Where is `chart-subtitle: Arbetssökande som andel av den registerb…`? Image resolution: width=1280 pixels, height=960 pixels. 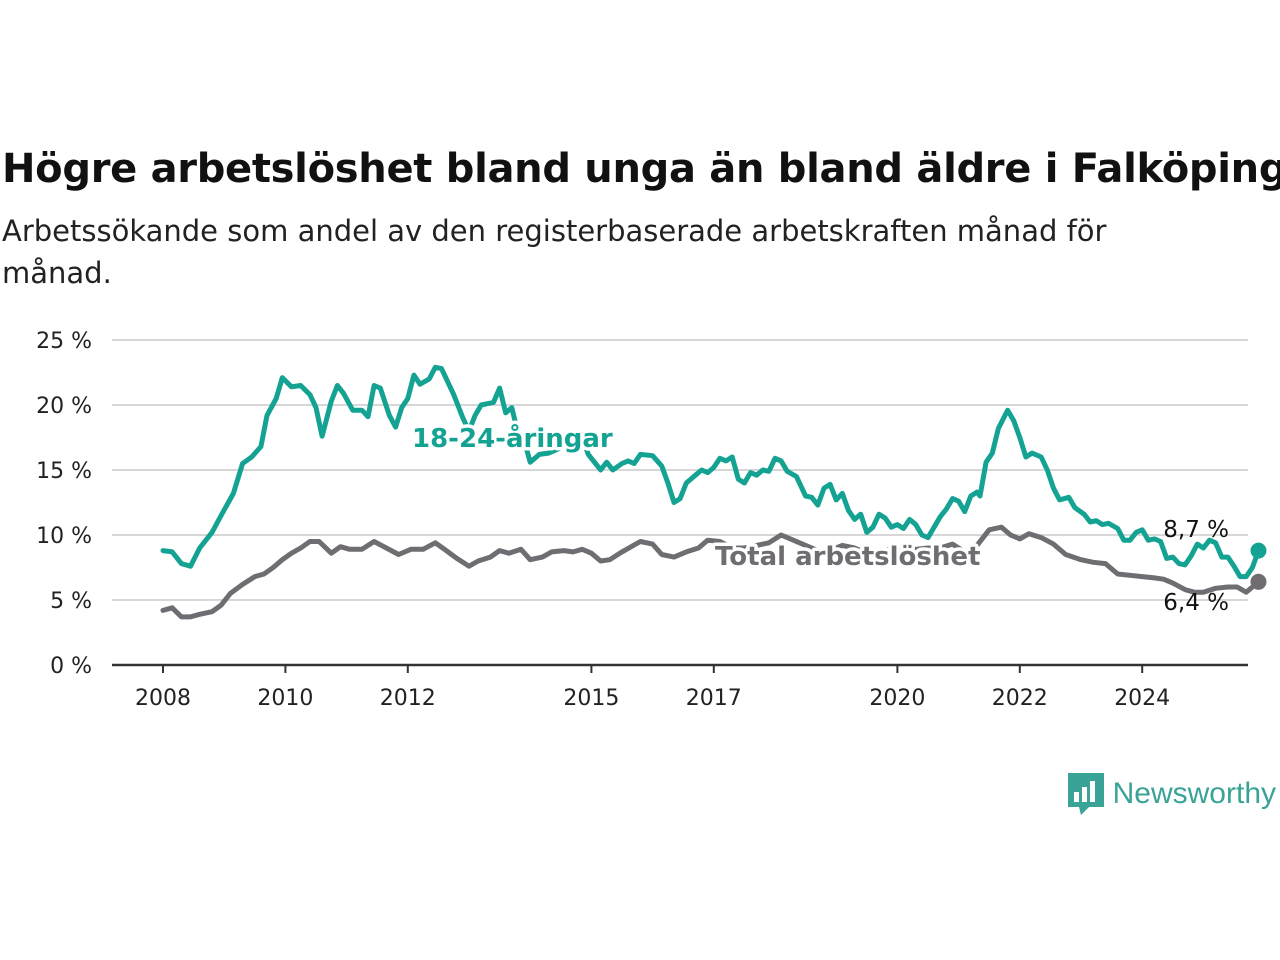
chart-subtitle: Arbetssökande som andel av den registerb… is located at coordinates (554, 252).